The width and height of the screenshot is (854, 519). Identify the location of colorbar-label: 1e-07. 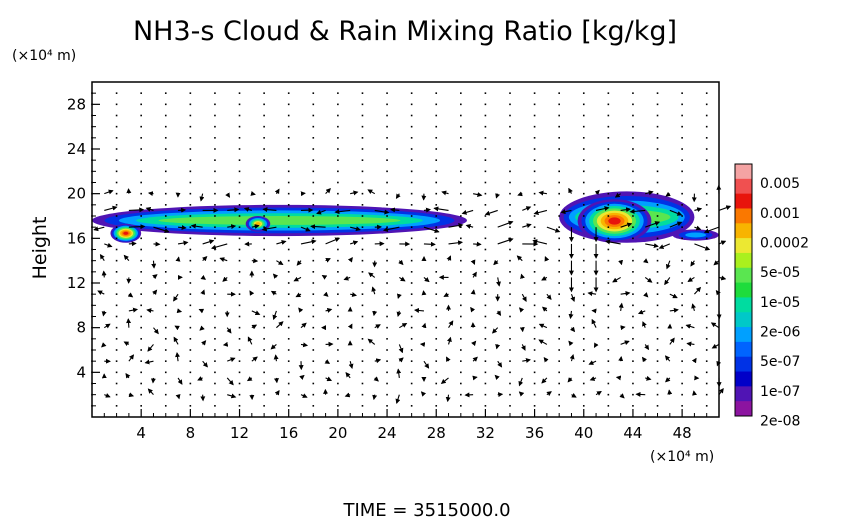
(780, 392).